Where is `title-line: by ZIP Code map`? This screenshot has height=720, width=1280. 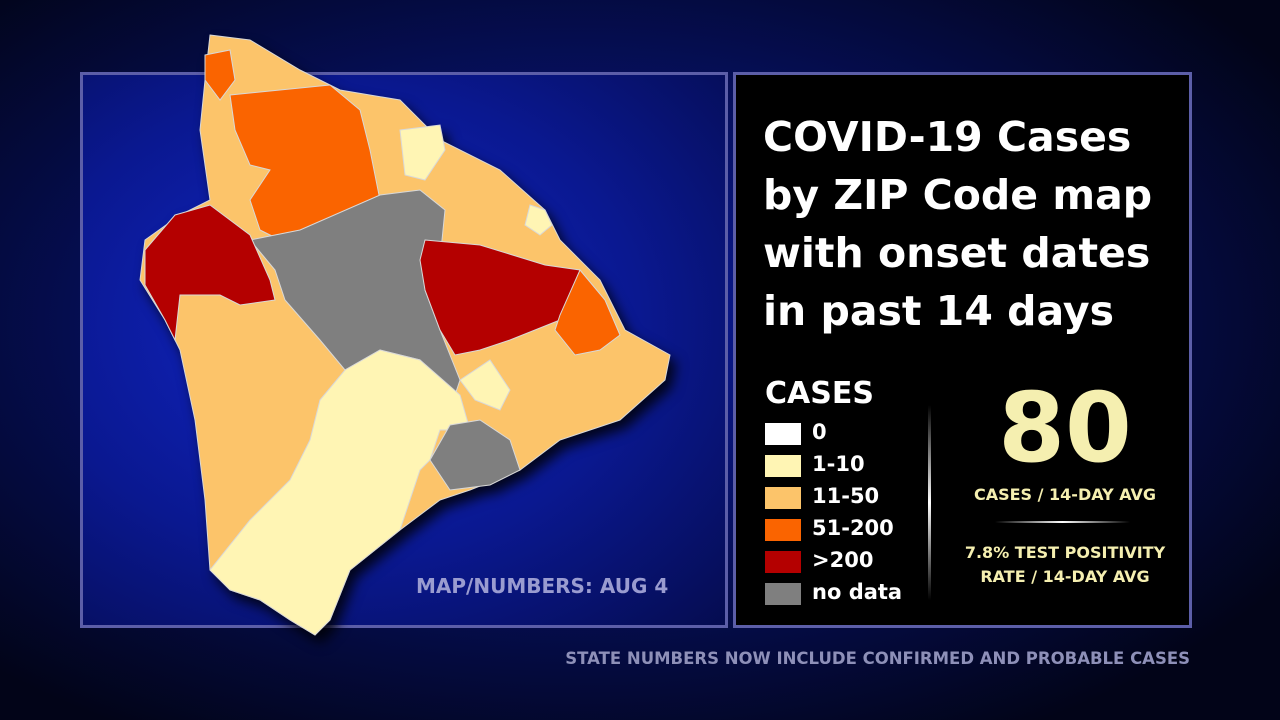
title-line: by ZIP Code map is located at coordinates (958, 195).